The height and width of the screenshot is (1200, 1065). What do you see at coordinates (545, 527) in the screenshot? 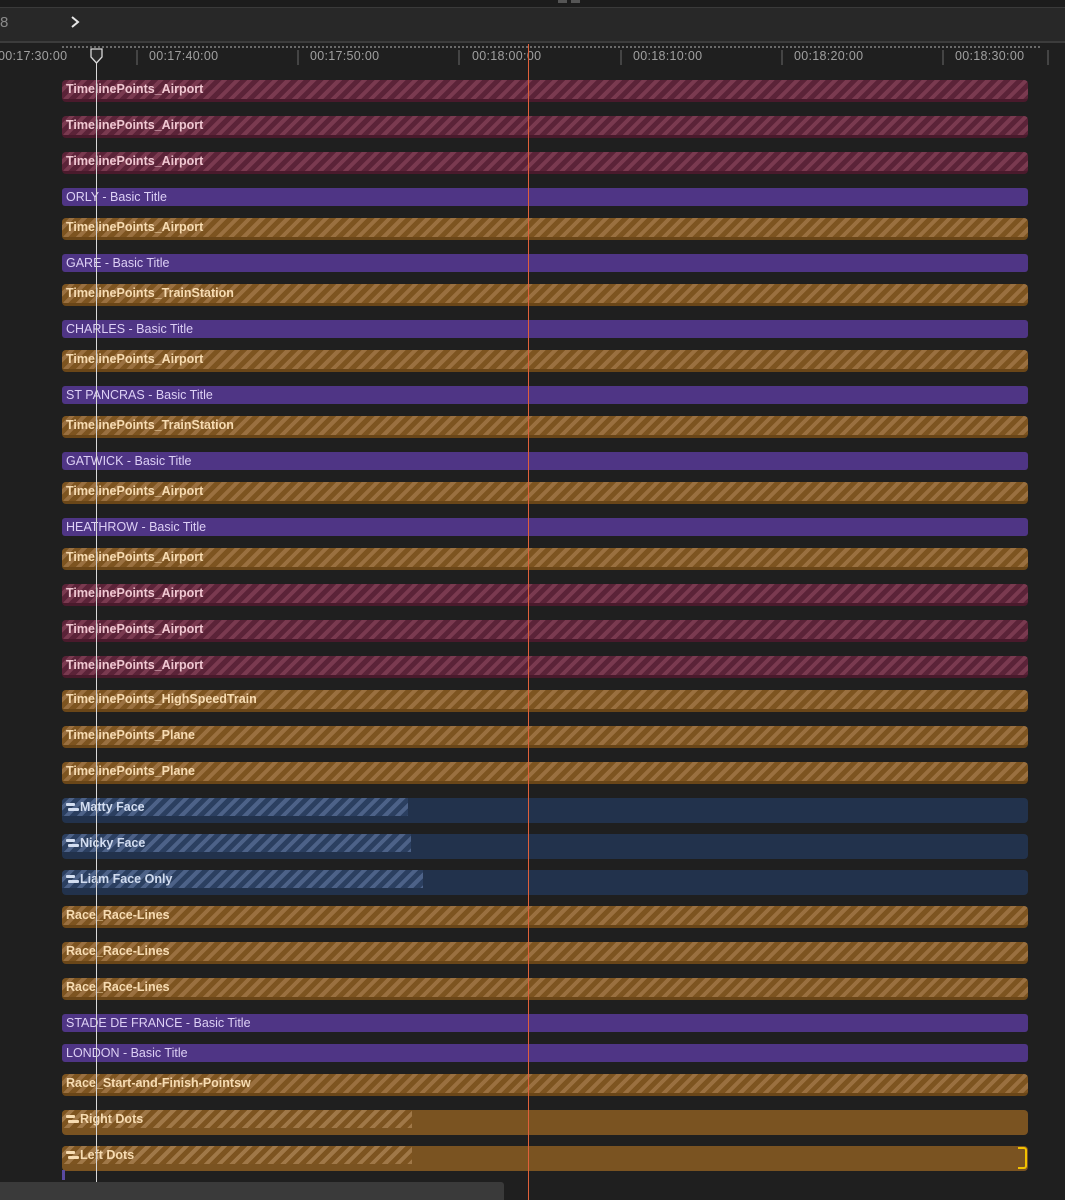
I see `timeline-clip: HEATHROW - Basic Title` at bounding box center [545, 527].